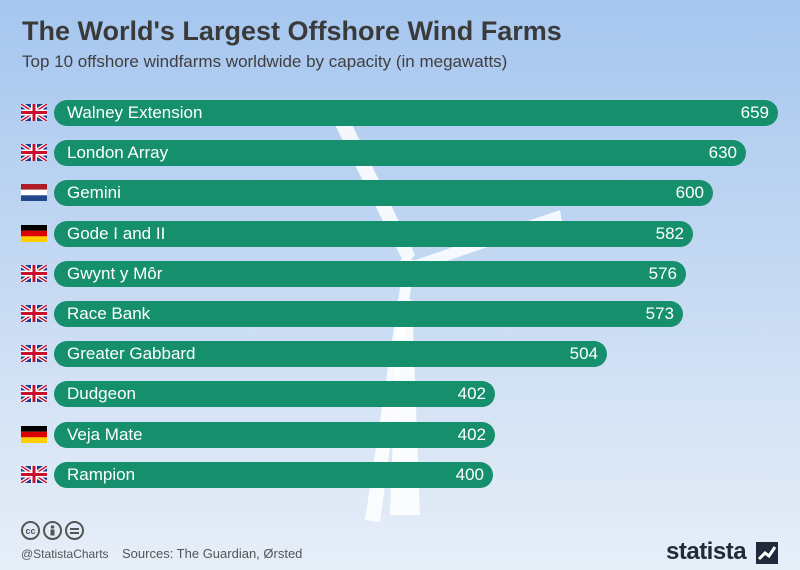 Image resolution: width=800 pixels, height=570 pixels. Describe the element at coordinates (131, 354) in the screenshot. I see `bar-category-label: Greater Gabbard` at that location.